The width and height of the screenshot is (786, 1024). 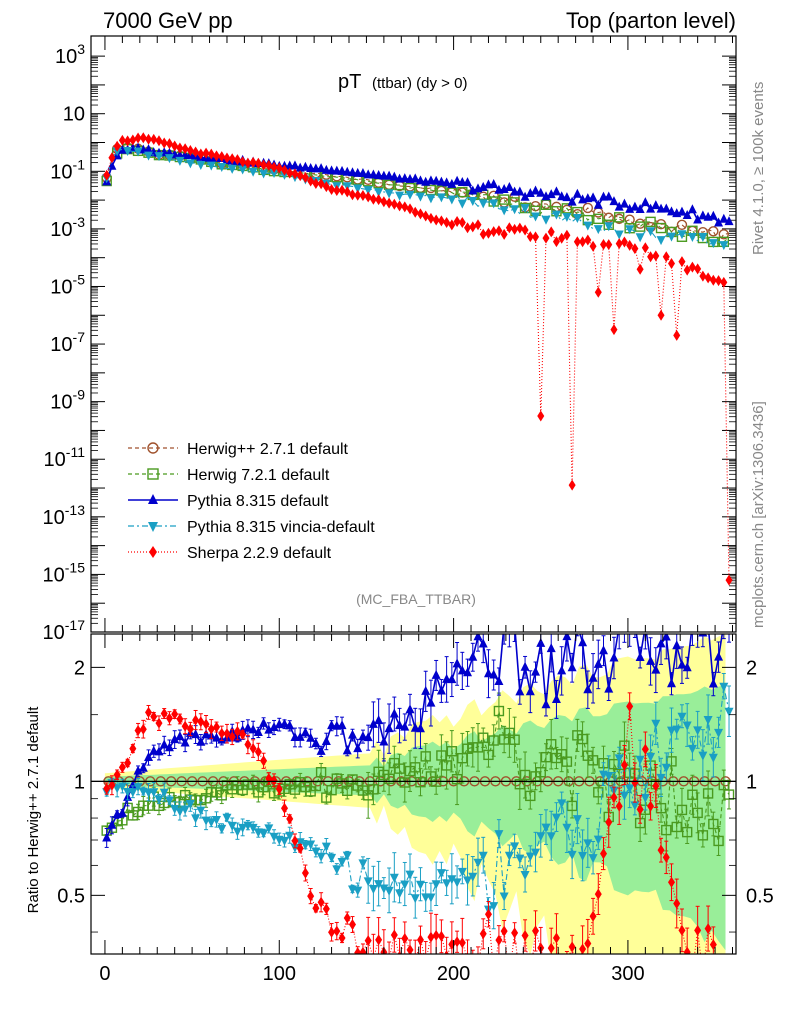 I want to click on legend-marker-pythia, so click(x=153, y=499).